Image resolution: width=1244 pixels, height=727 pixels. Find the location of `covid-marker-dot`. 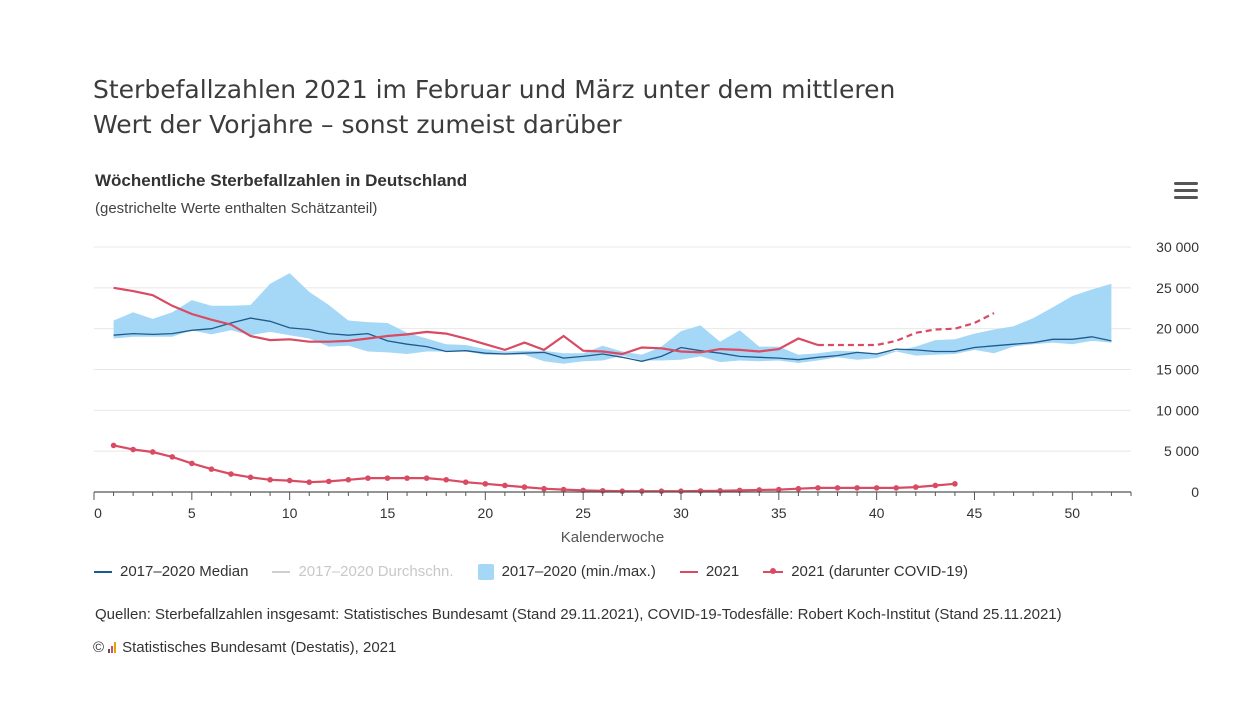

covid-marker-dot is located at coordinates (773, 570).